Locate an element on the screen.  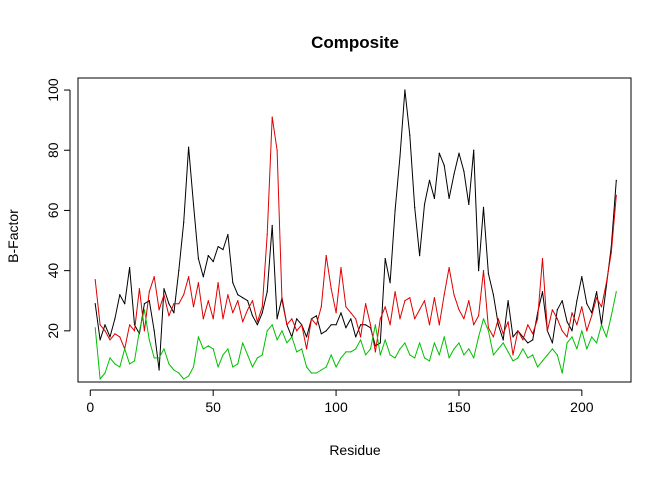
y-axis: 20 40 60 80 100 is located at coordinates (58, 208).